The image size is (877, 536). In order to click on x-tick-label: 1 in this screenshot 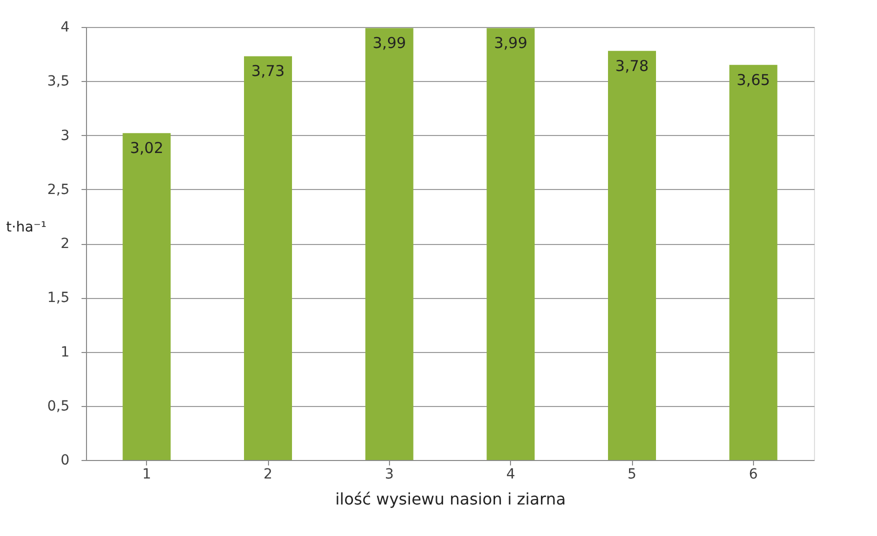, I will do `click(147, 474)`.